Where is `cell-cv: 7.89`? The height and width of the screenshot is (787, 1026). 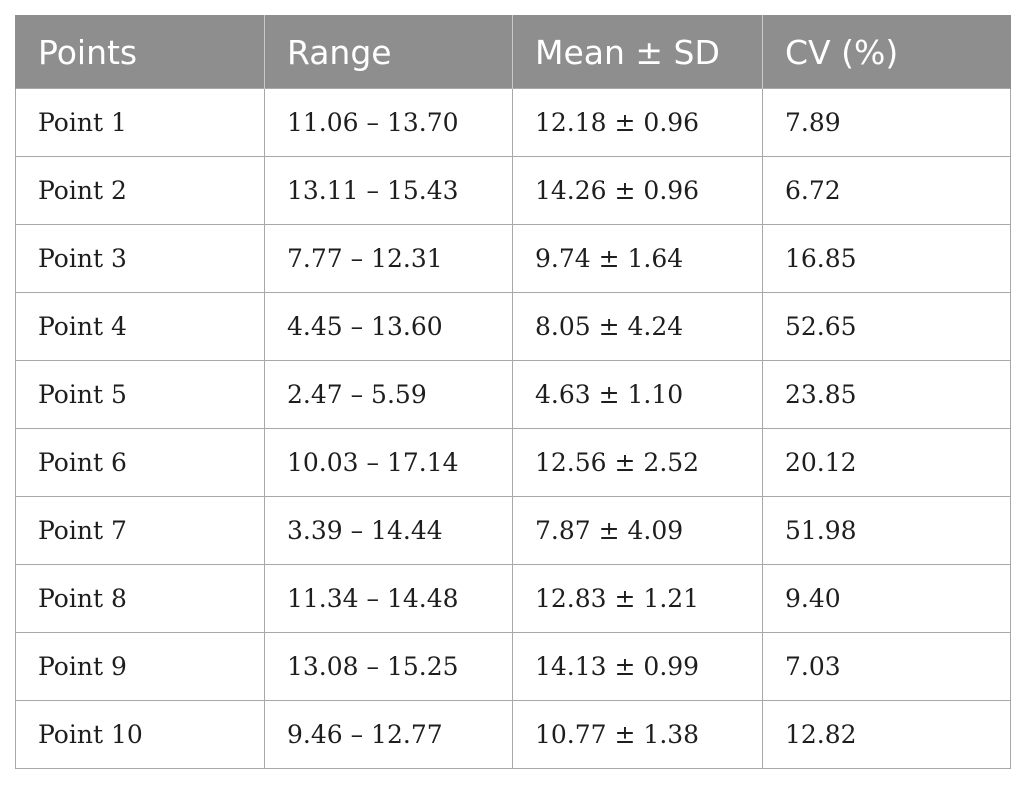 cell-cv: 7.89 is located at coordinates (886, 122).